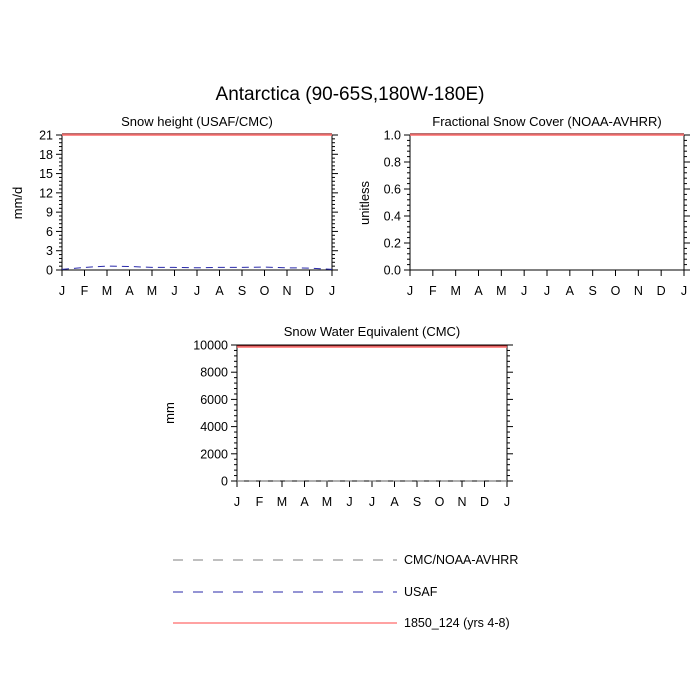 The height and width of the screenshot is (700, 700). What do you see at coordinates (46, 155) in the screenshot?
I see `y-tick-label: 18` at bounding box center [46, 155].